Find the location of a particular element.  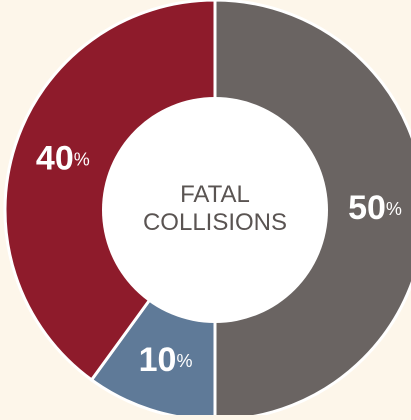

label-part: 10 is located at coordinates (158, 360).